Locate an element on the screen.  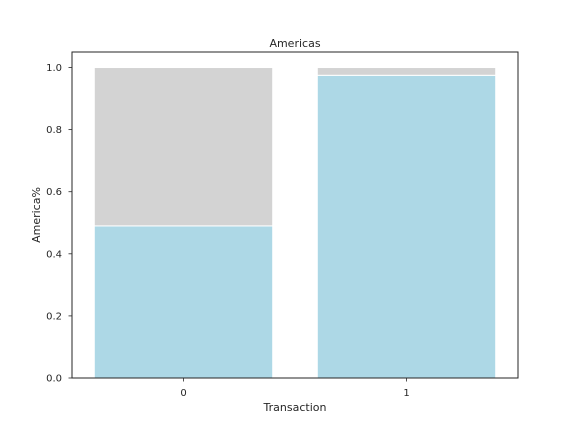
chart-title: Americas is located at coordinates (294, 43).